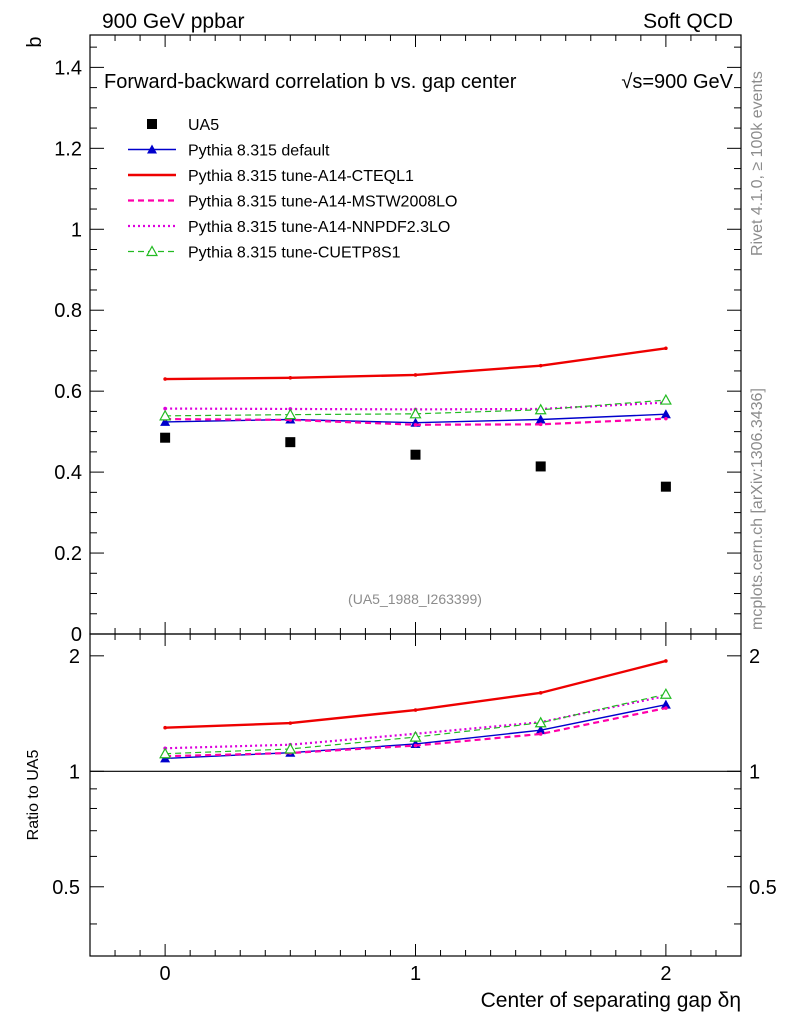  Describe the element at coordinates (76, 230) in the screenshot. I see `y-tick-label: 1` at that location.